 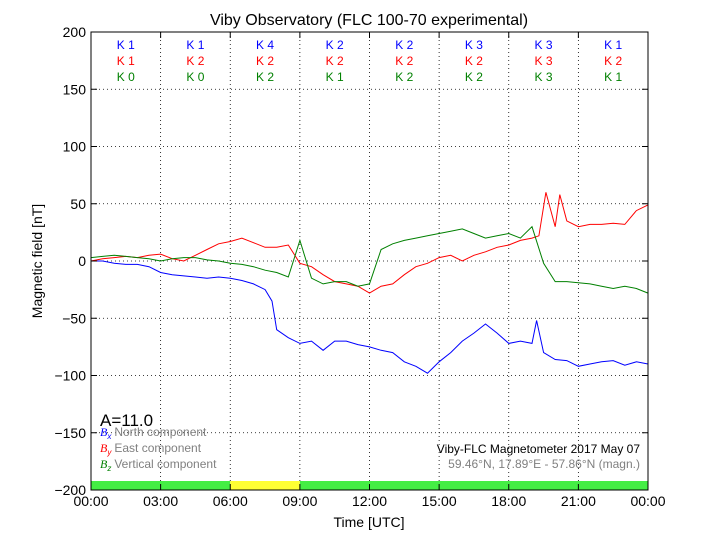 What do you see at coordinates (70, 433) in the screenshot?
I see `y-tick-label: −150` at bounding box center [70, 433].